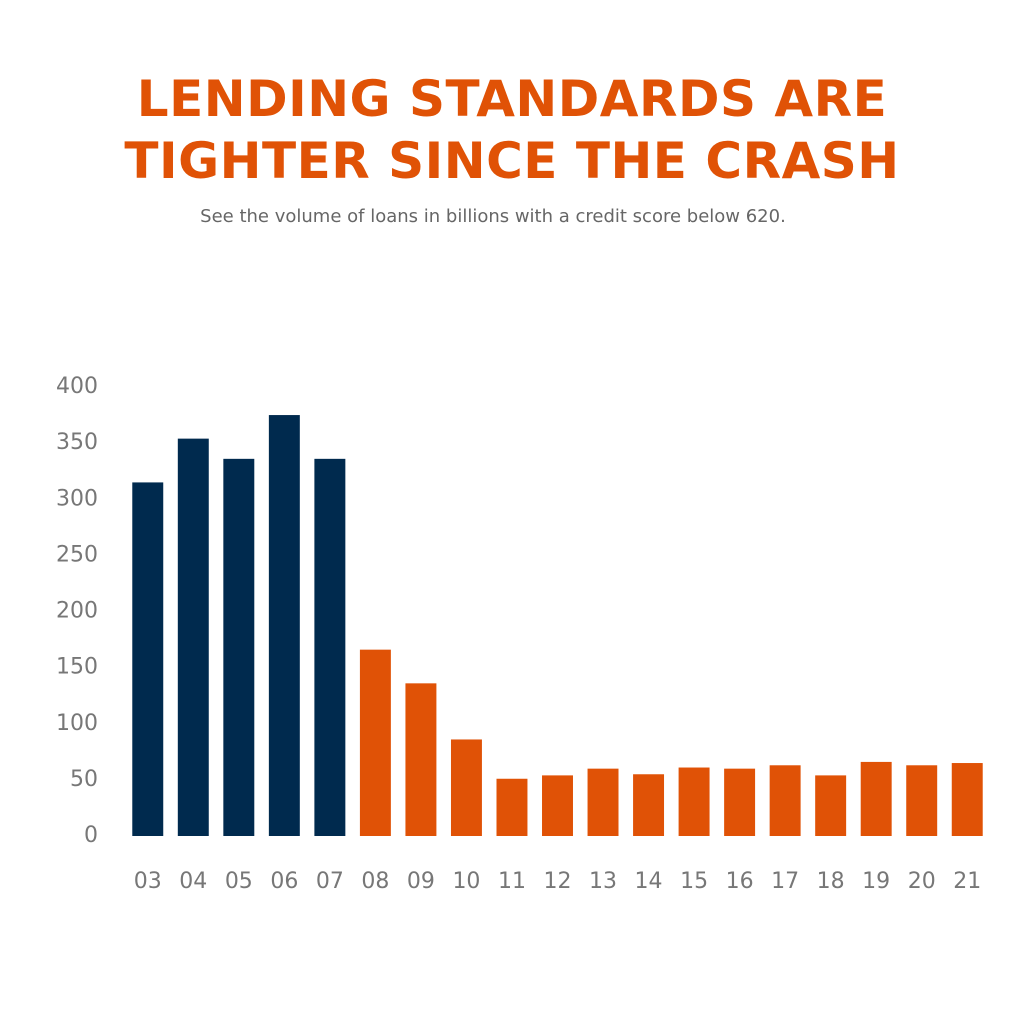 Image resolution: width=1024 pixels, height=1024 pixels. Describe the element at coordinates (91, 835) in the screenshot. I see `y-tick-label: 0` at that location.